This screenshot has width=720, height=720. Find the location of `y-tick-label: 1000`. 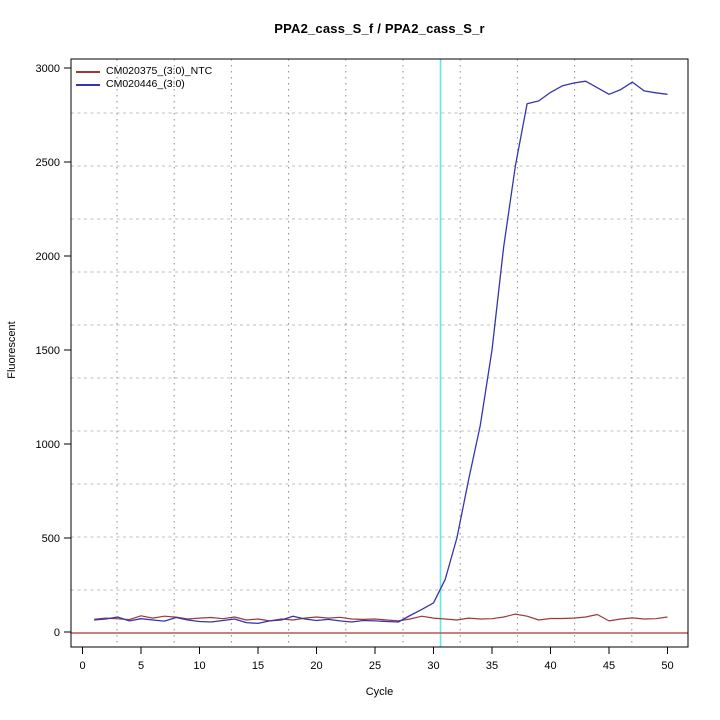

y-tick-label: 1000 is located at coordinates (48, 445).